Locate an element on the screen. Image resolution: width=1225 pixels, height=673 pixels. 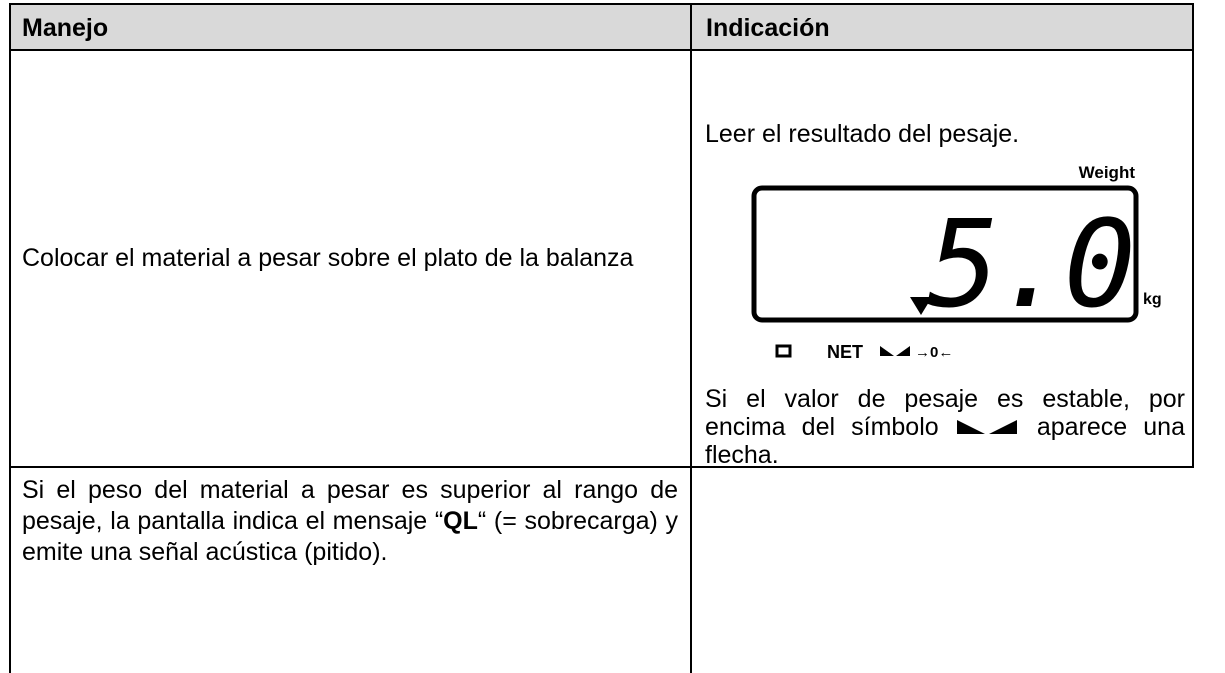
header-cell: Manejo is located at coordinates (65, 28).